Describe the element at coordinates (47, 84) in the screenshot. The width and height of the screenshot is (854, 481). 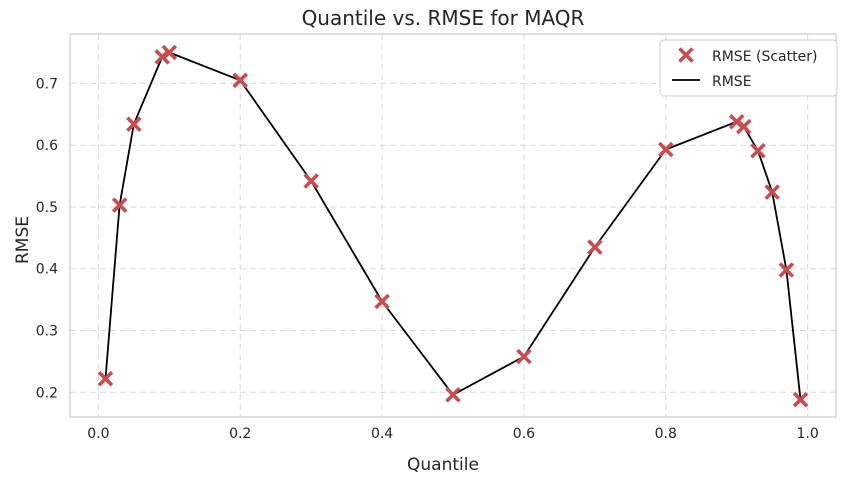
I see `y-tick-label: 0.7` at that location.